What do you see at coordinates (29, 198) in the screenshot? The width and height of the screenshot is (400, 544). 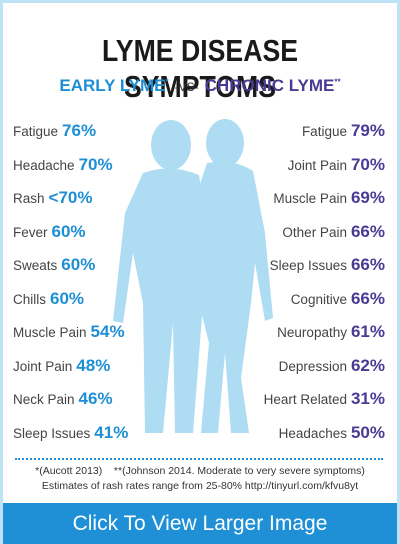 I see `symptom-label: Rash` at bounding box center [29, 198].